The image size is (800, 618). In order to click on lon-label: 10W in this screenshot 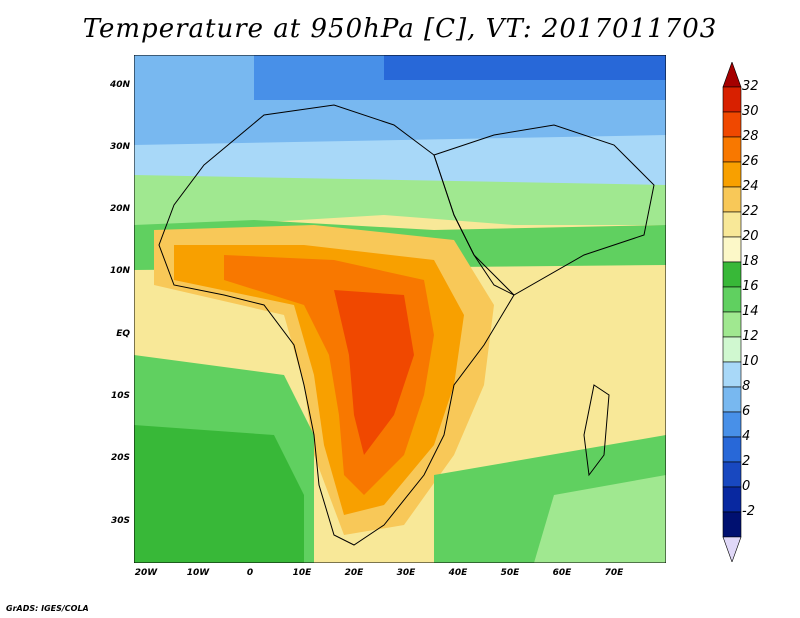, I will do `click(198, 573)`.